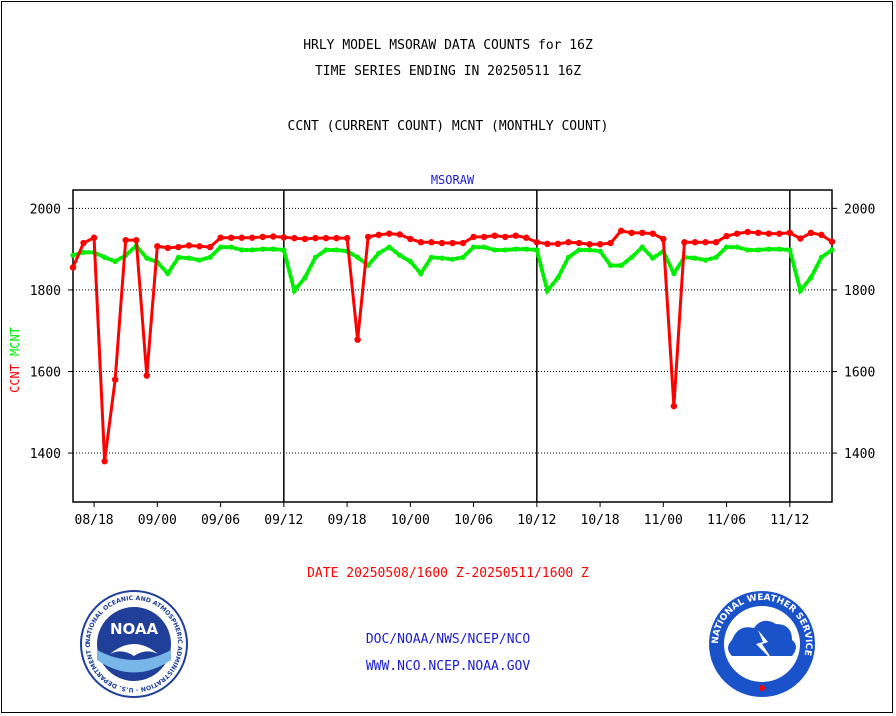 This screenshot has height=716, width=896. I want to click on y-tick-label-left: 1400, so click(45, 454).